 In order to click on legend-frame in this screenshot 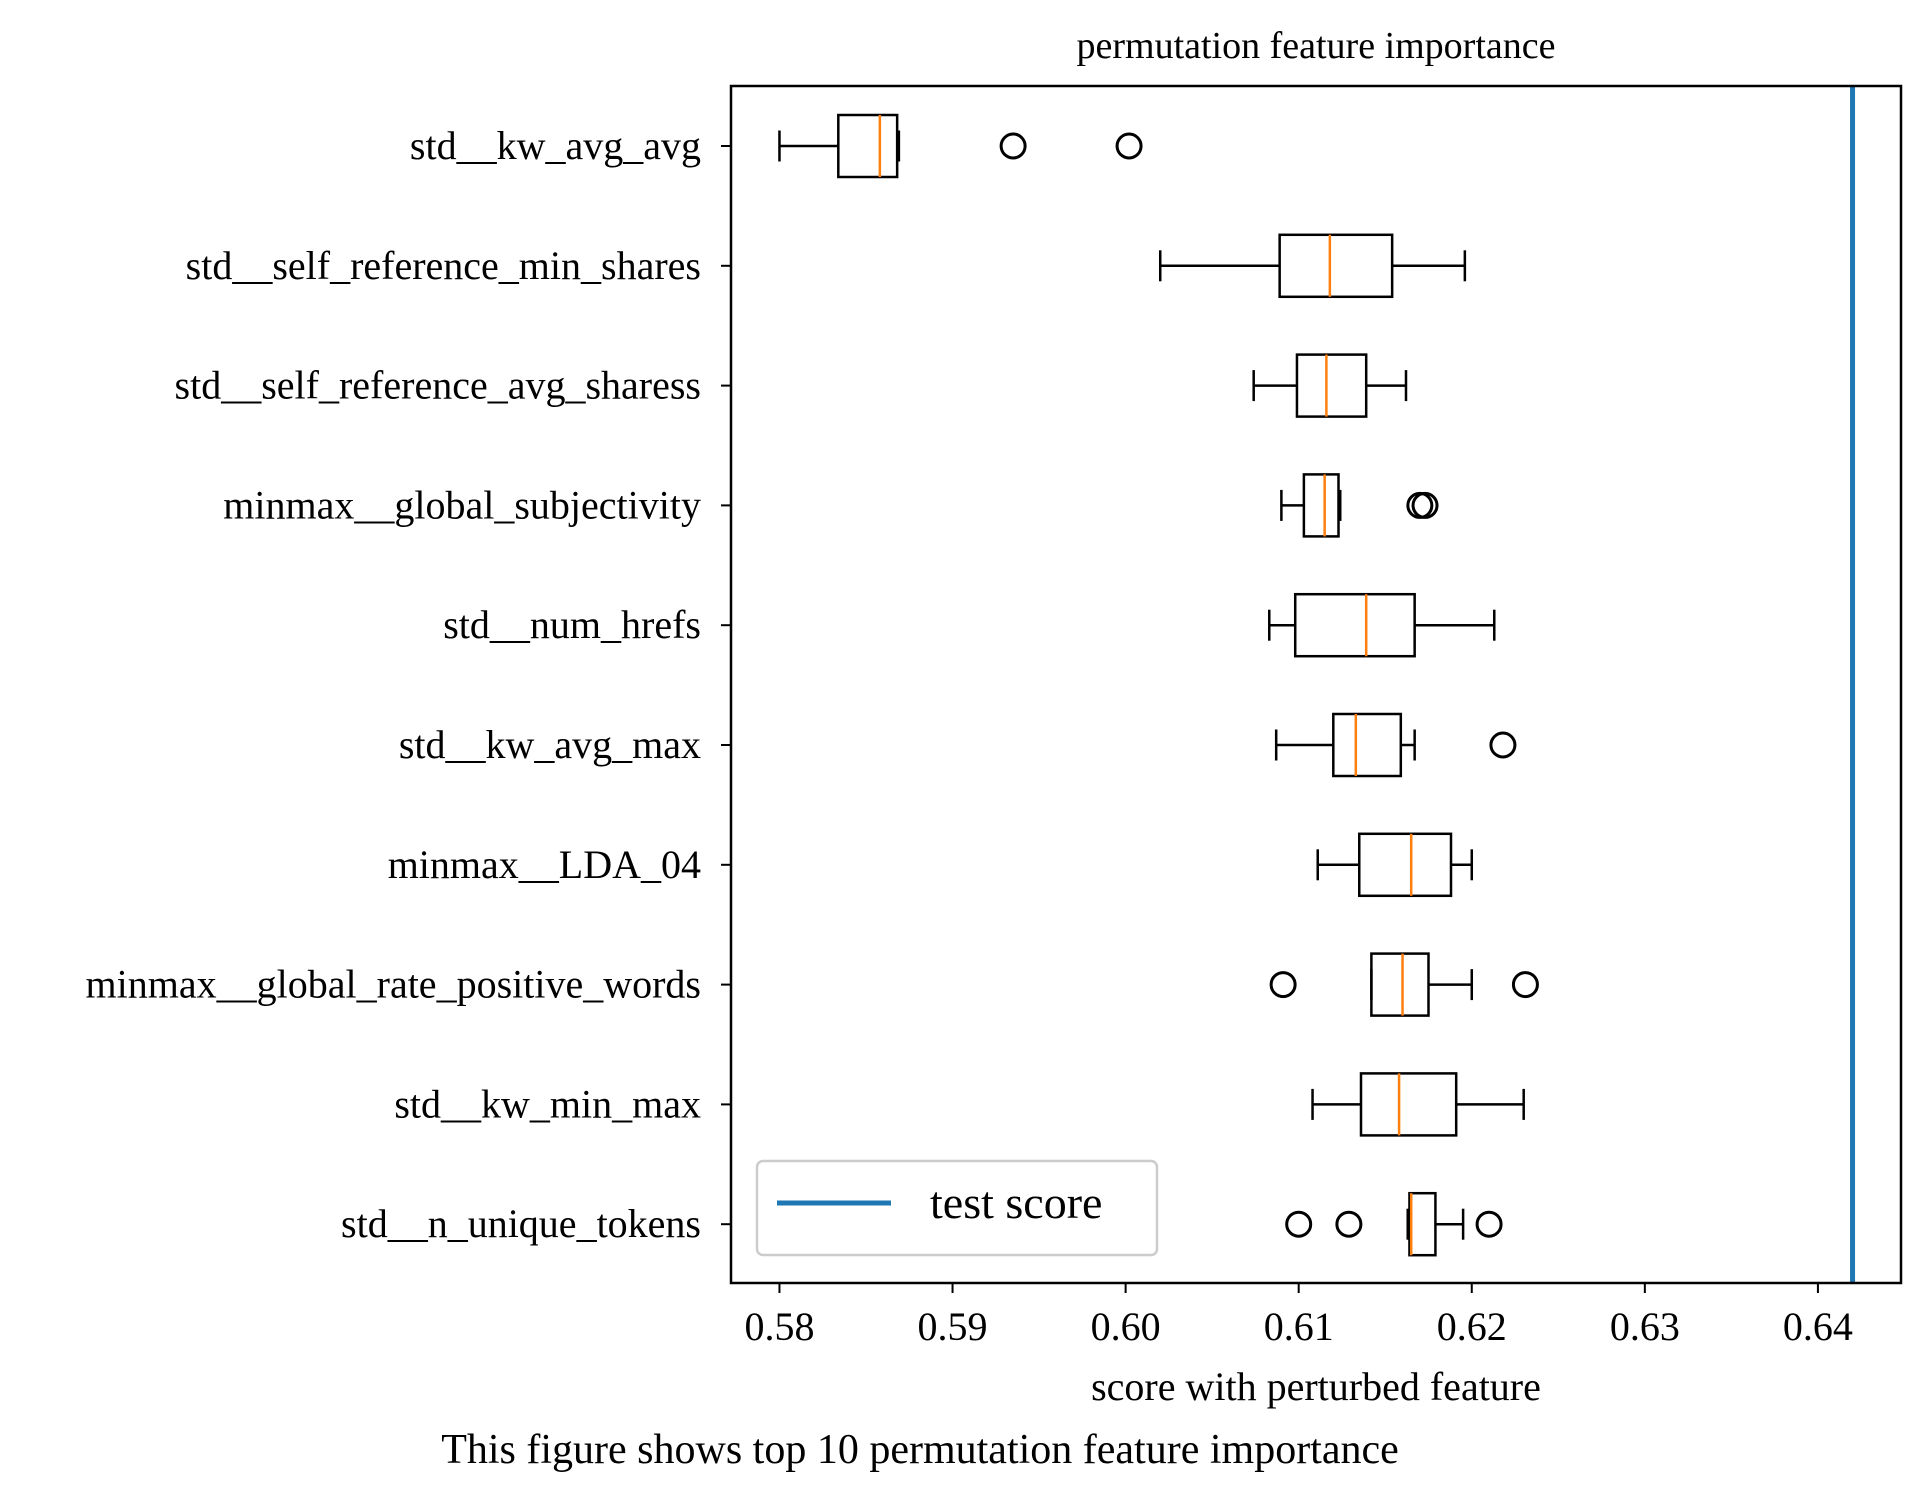, I will do `click(957, 1208)`.